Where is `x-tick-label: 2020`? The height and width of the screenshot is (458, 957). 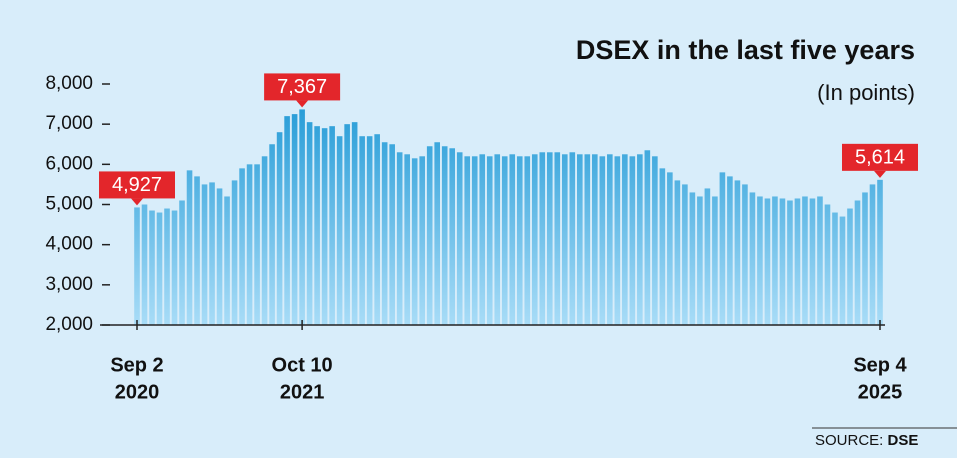 x-tick-label: 2020 is located at coordinates (137, 392).